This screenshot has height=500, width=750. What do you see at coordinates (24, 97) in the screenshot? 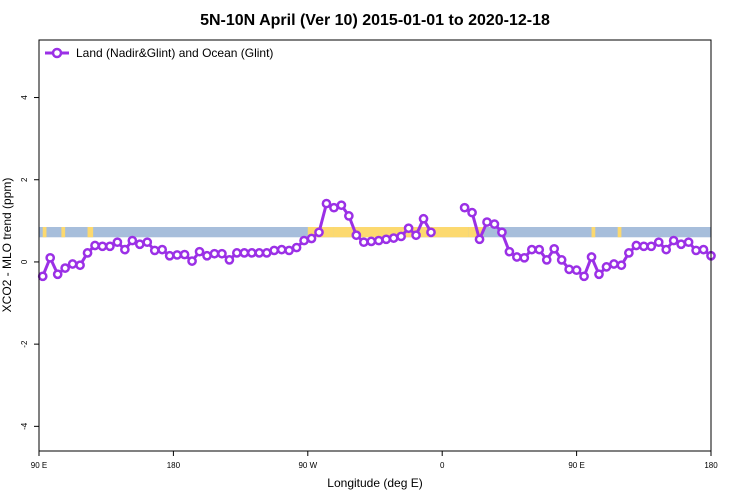
I see `y-tick-label: 4` at bounding box center [24, 97].